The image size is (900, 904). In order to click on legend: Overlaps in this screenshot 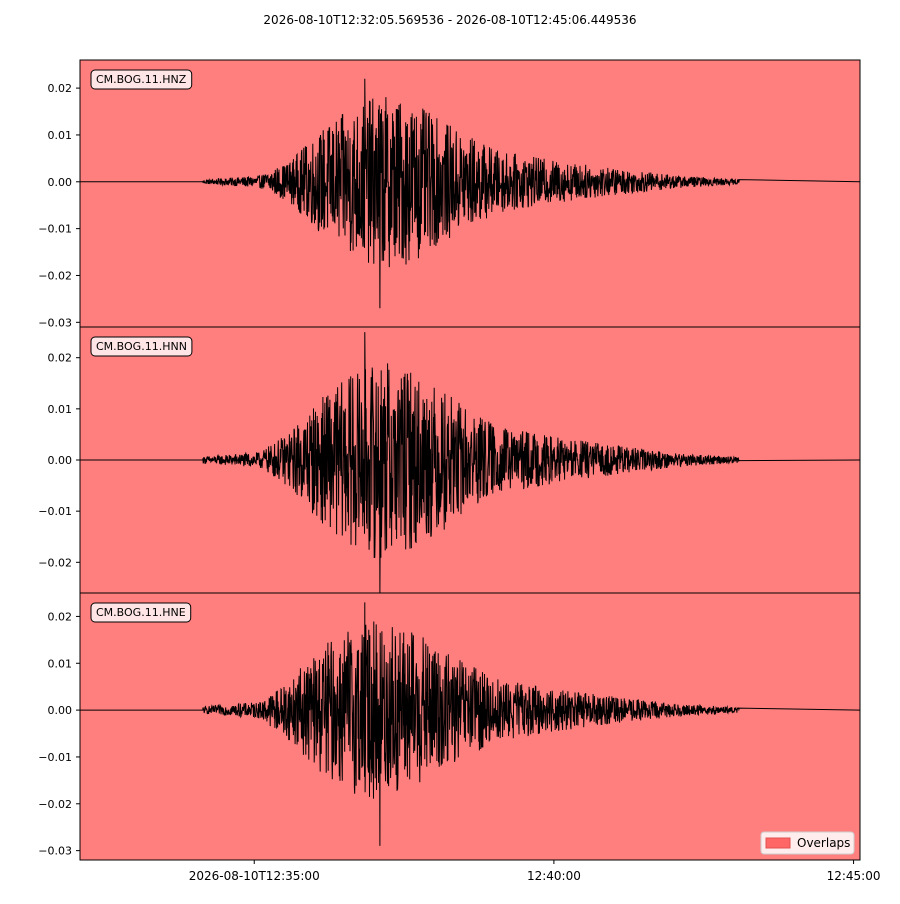, I will do `click(807, 843)`.